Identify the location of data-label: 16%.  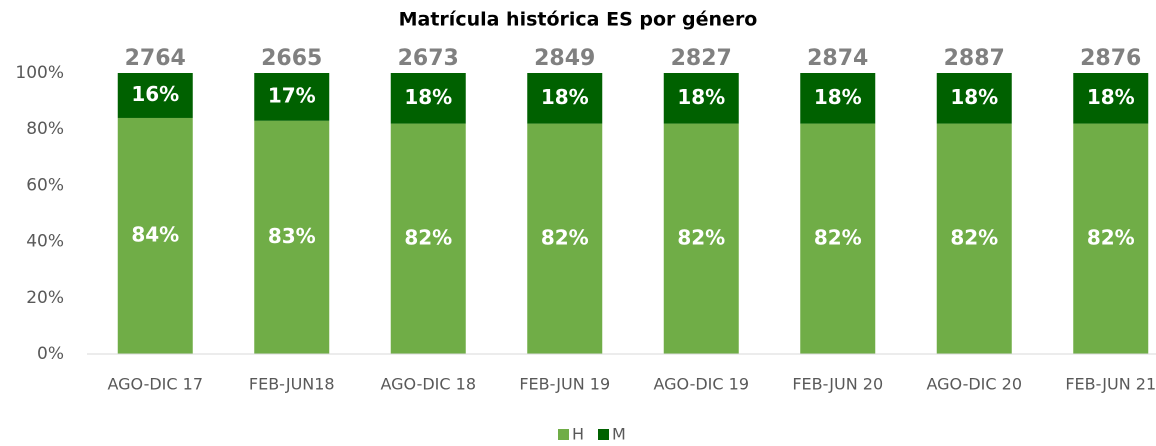
(155, 94).